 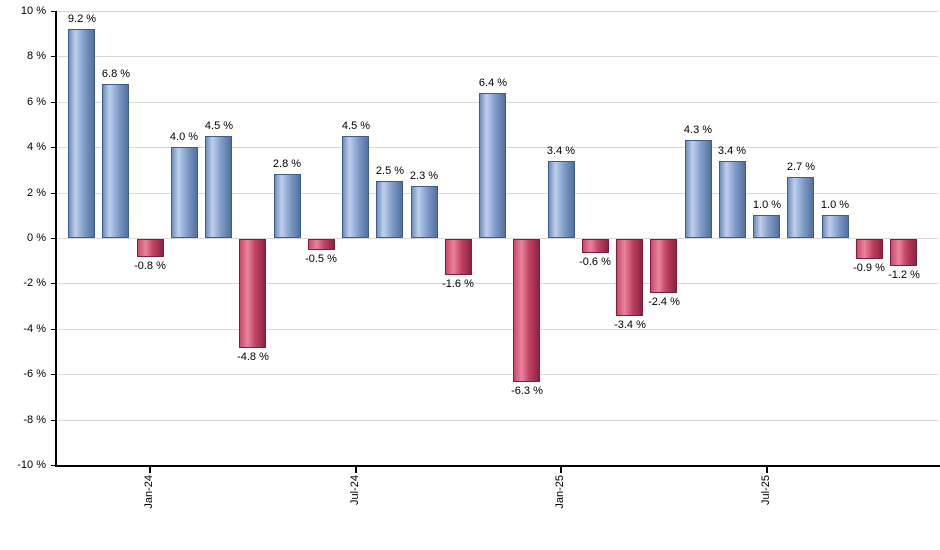 What do you see at coordinates (321, 259) in the screenshot?
I see `bar-value-label: -0.5 %` at bounding box center [321, 259].